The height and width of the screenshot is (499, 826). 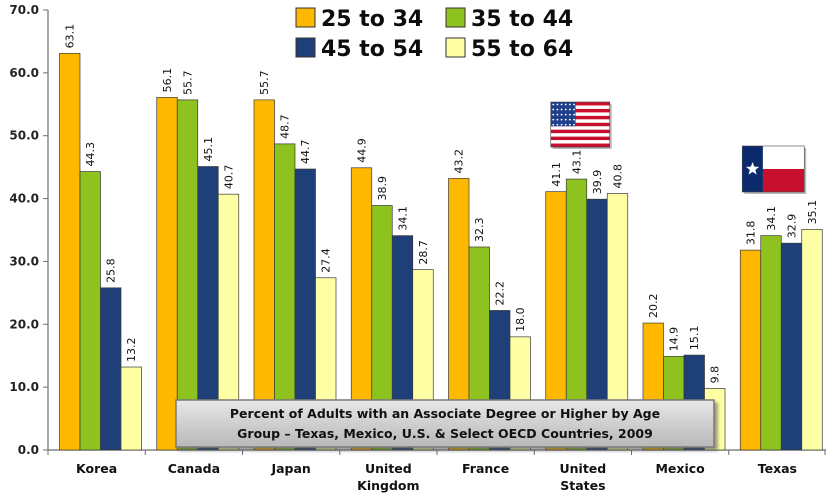 What do you see at coordinates (522, 49) in the screenshot?
I see `legend-label: 55 to 64` at bounding box center [522, 49].